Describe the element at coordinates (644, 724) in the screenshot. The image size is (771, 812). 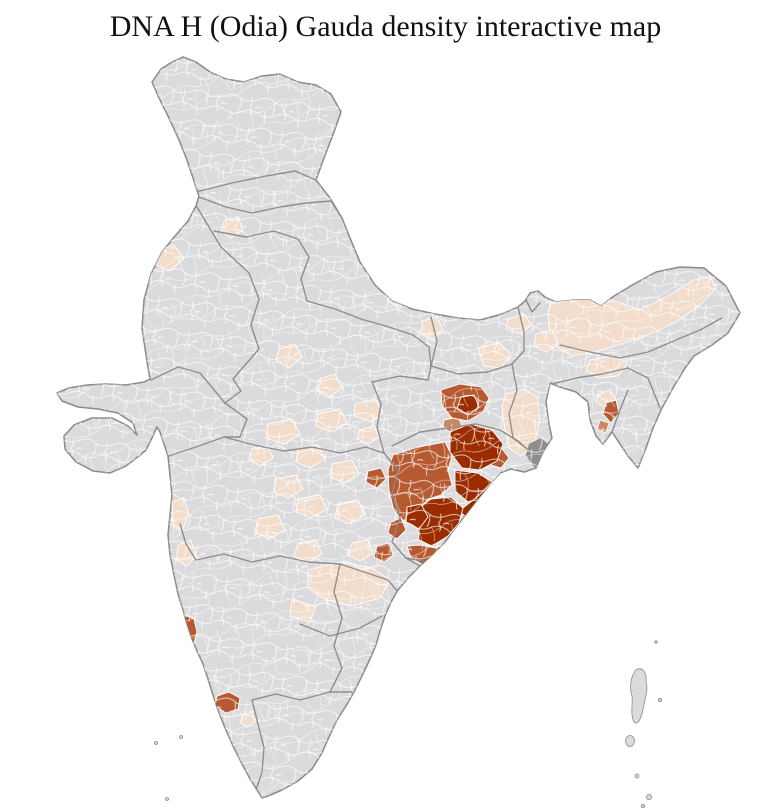
I see `andaman-nicobar-islands` at that location.